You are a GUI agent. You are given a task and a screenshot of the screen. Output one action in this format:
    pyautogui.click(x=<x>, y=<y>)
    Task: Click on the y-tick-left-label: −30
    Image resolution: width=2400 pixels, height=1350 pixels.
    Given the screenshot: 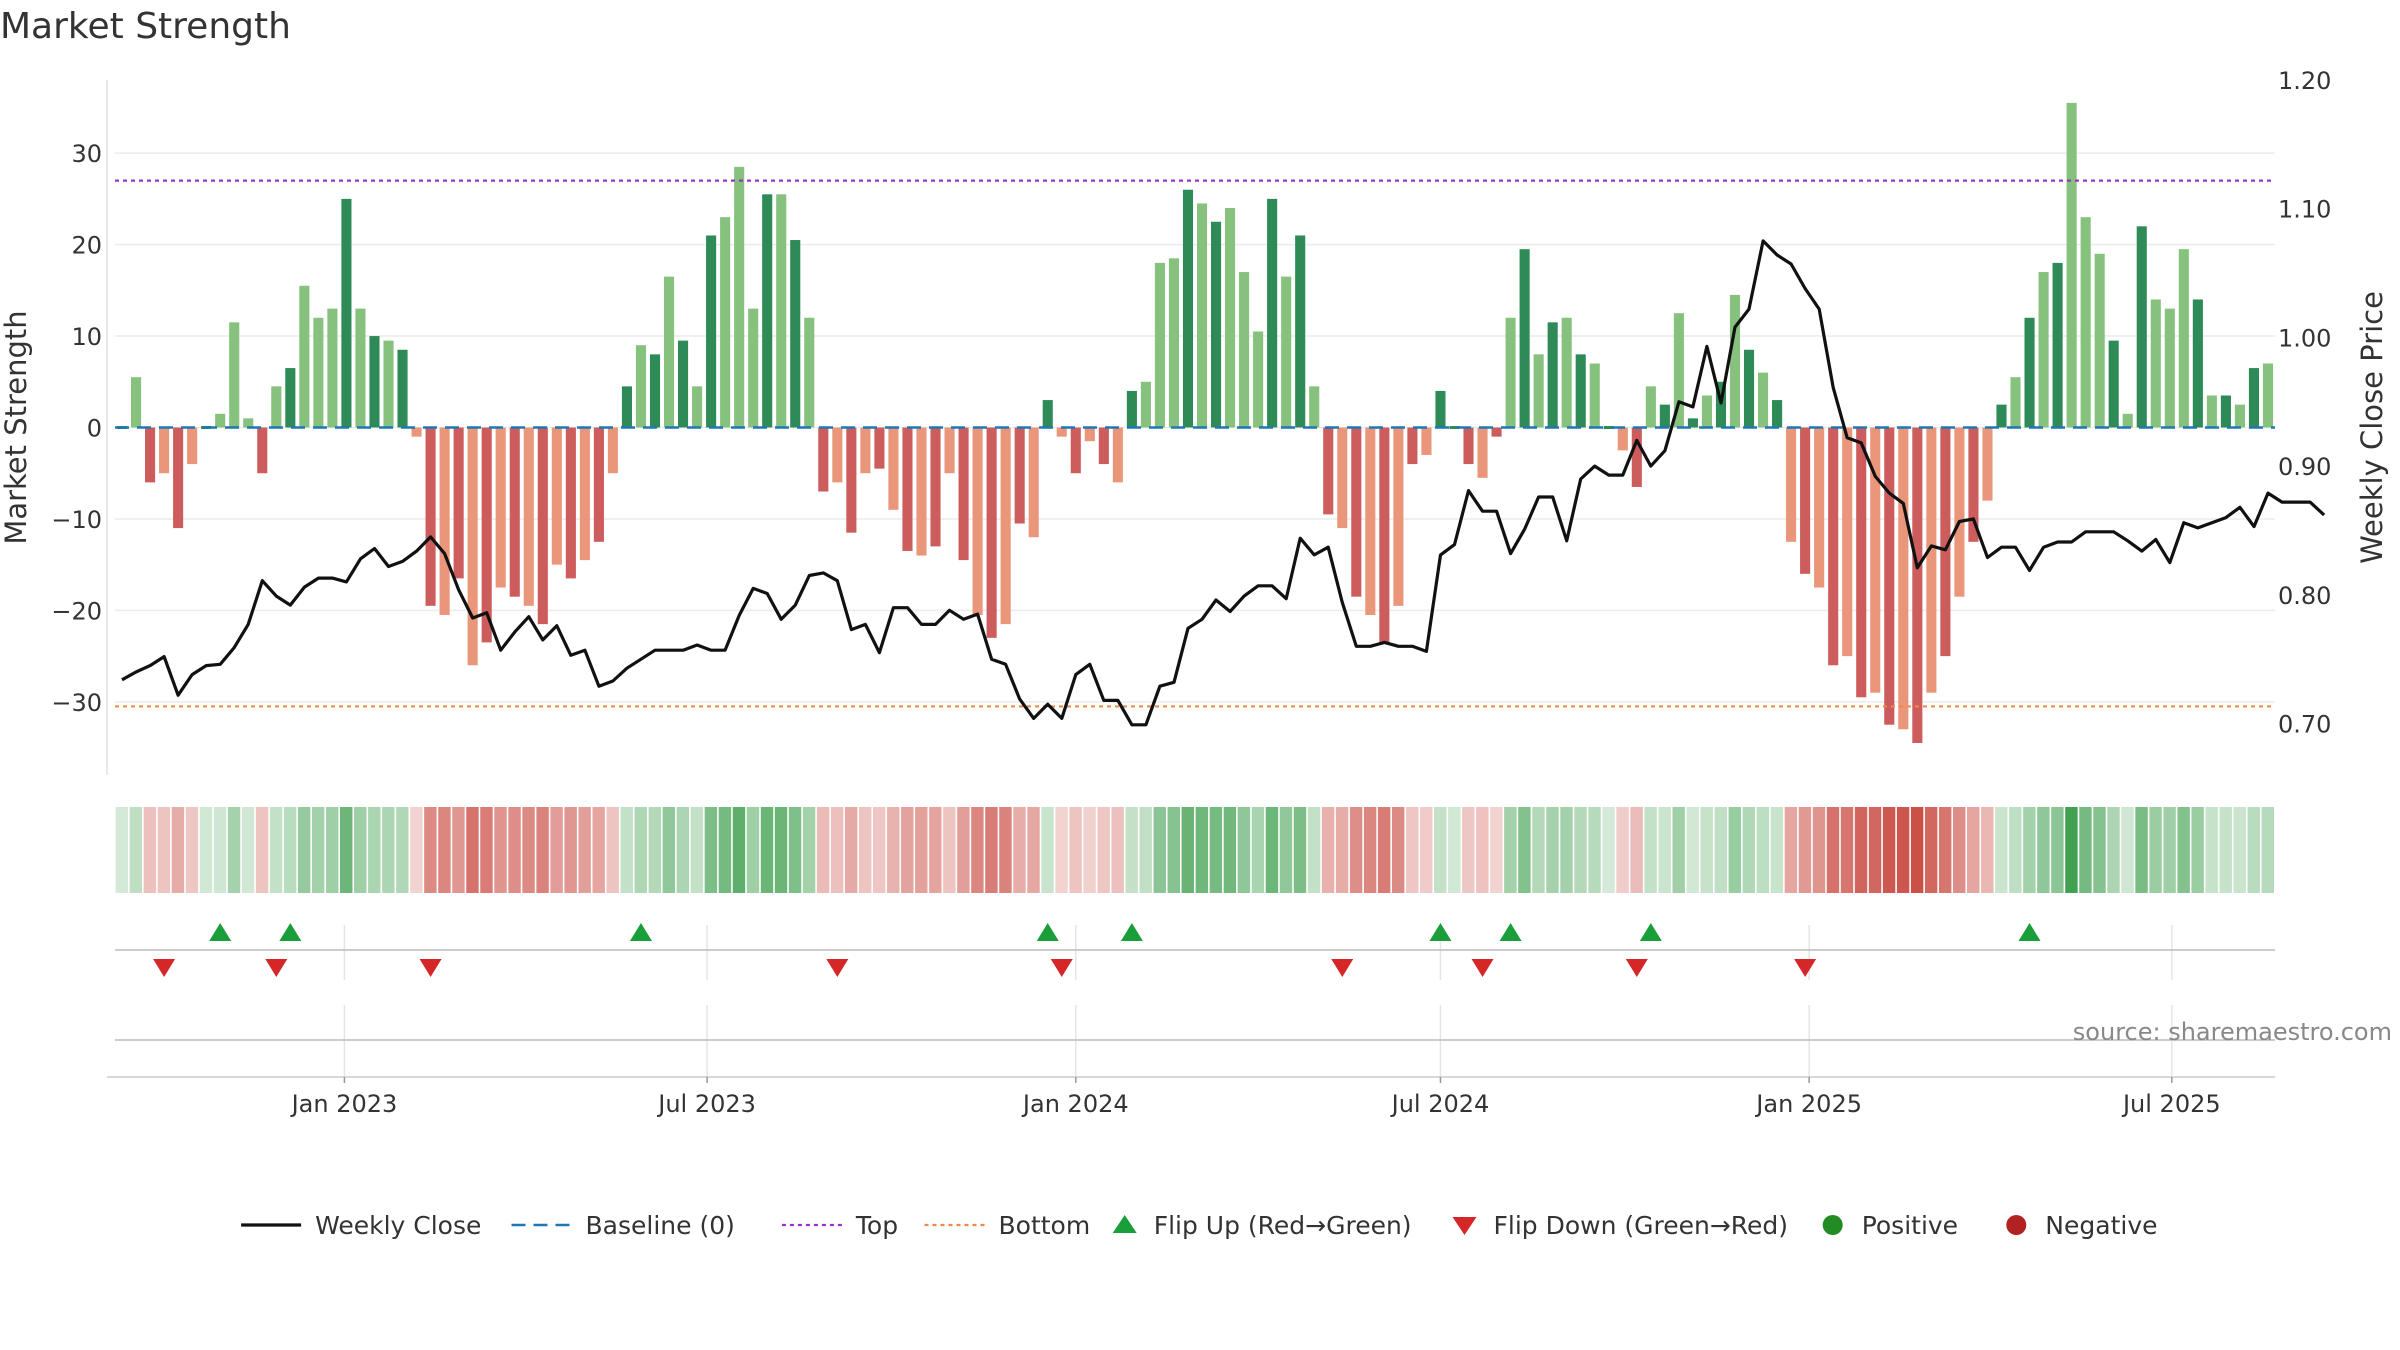 What is the action you would take?
    pyautogui.click(x=76, y=703)
    